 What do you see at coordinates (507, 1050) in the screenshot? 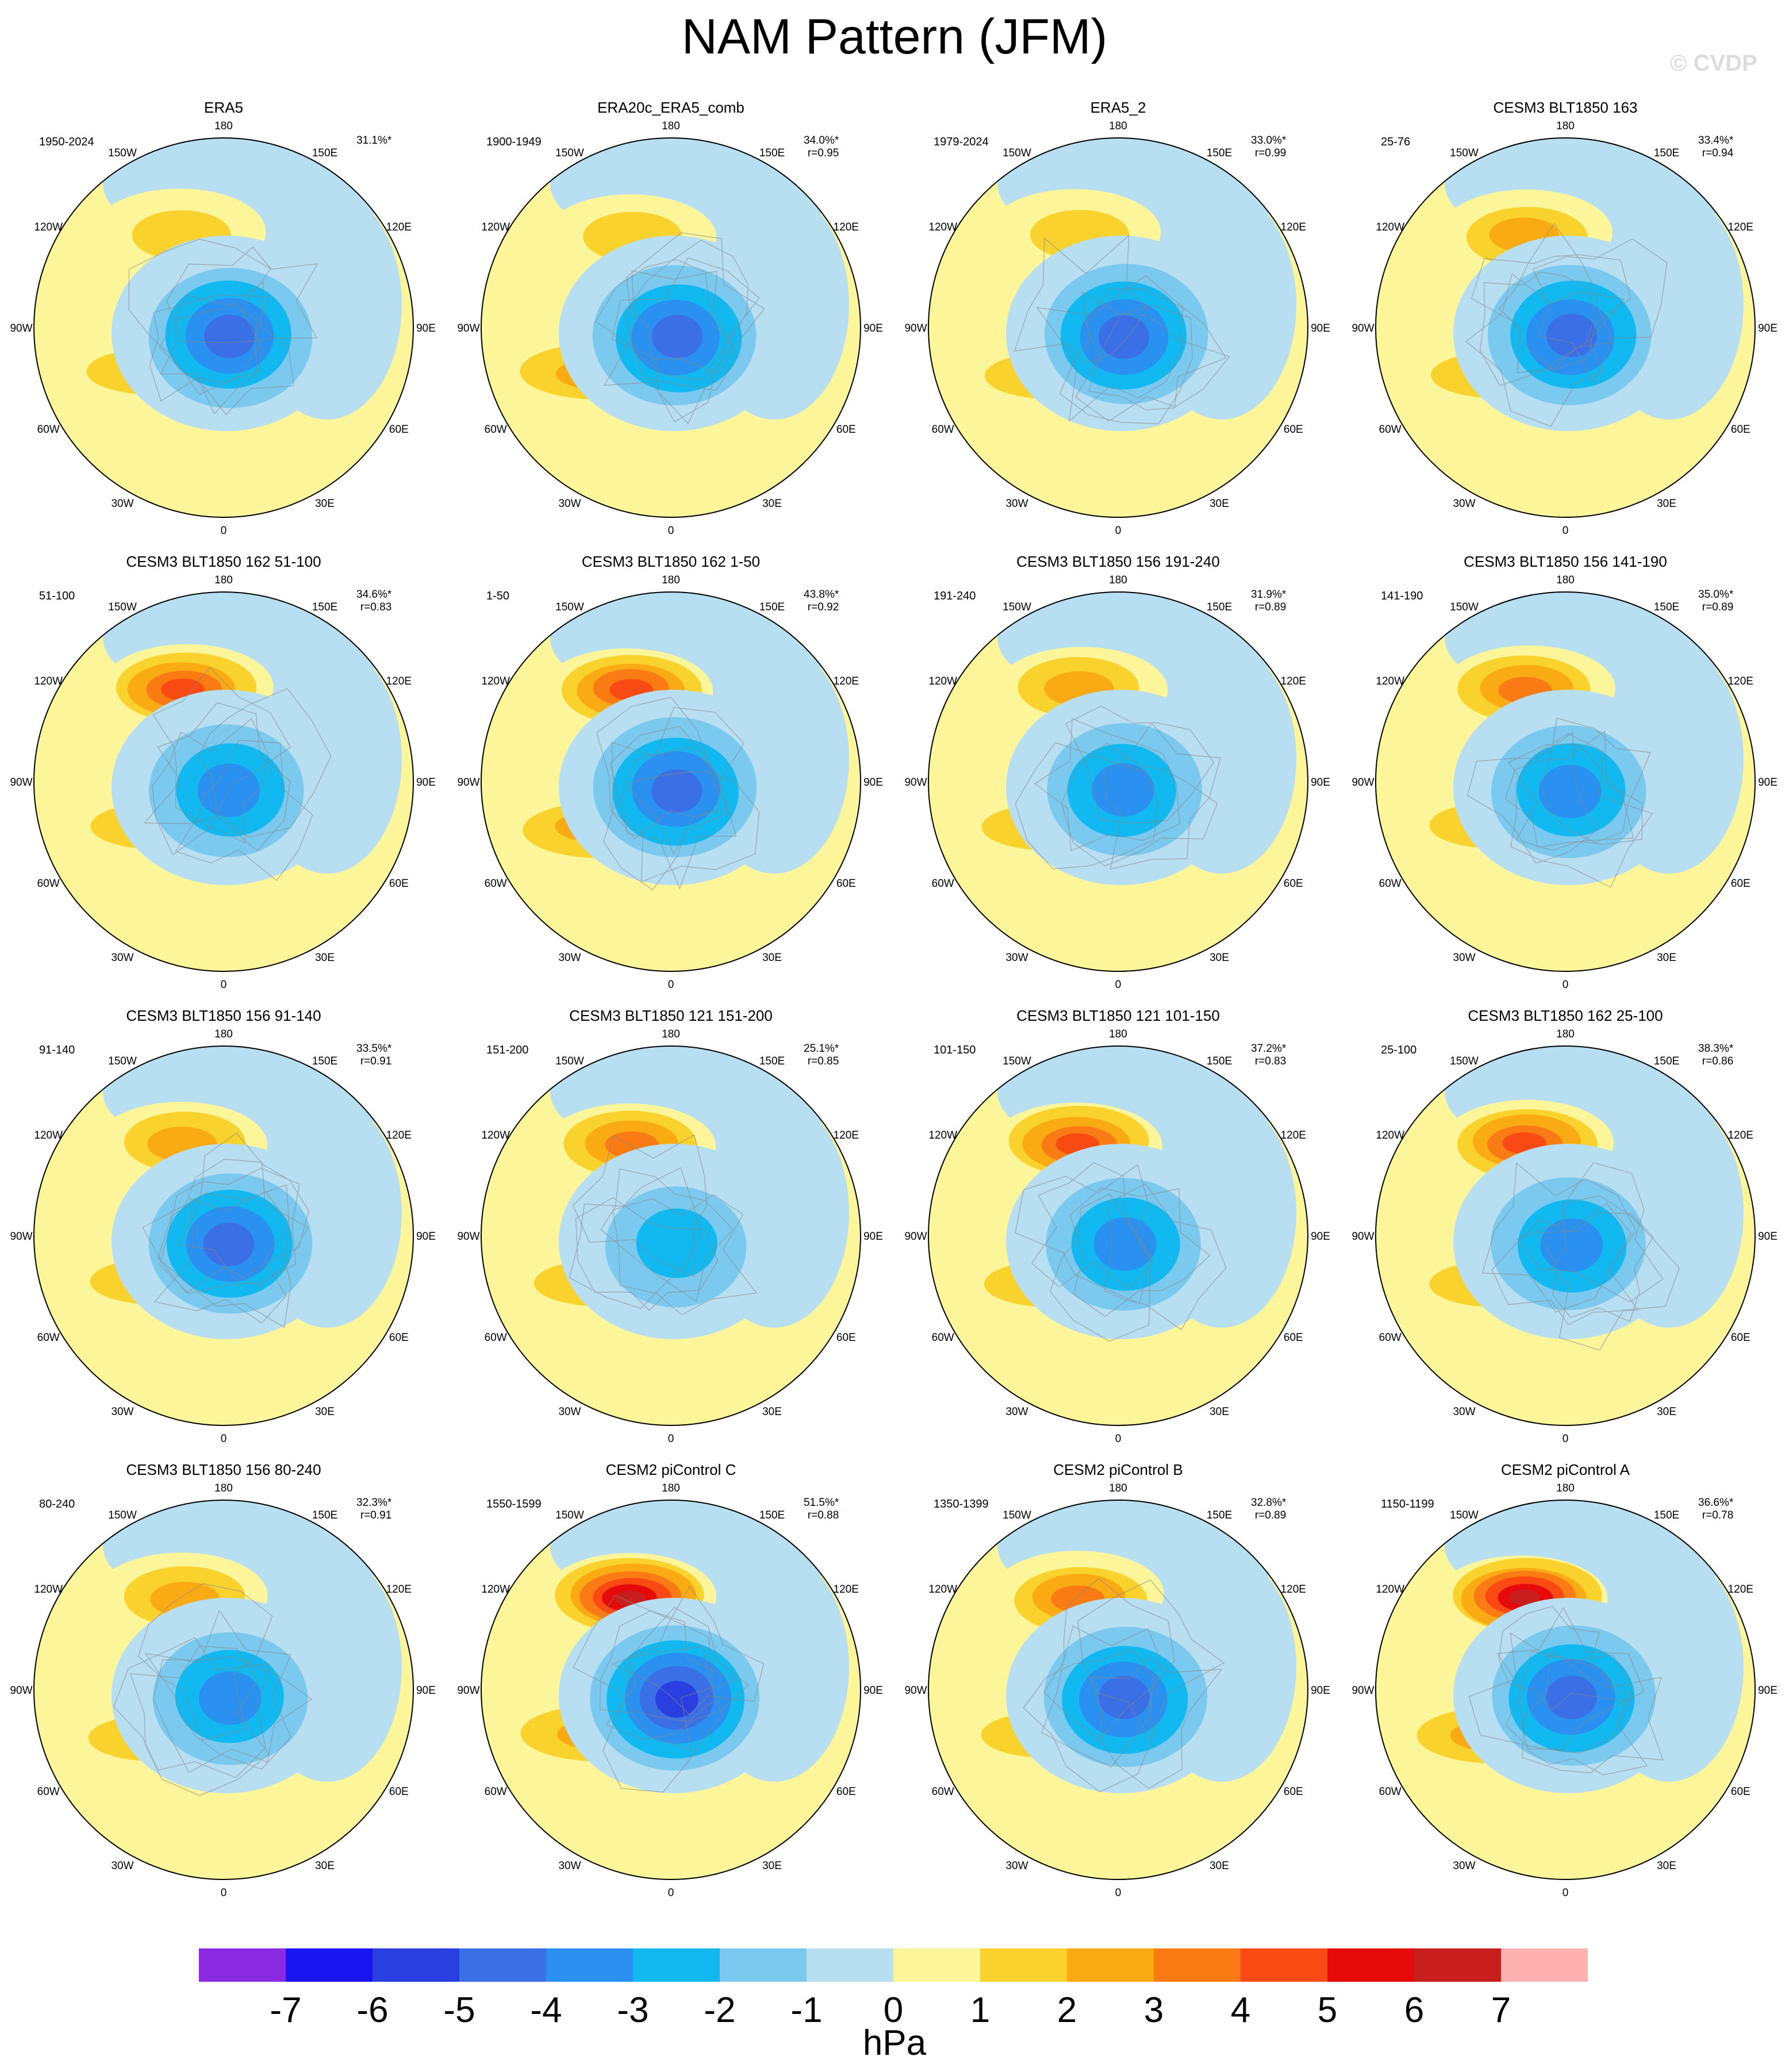
I see `panel-years: 151-200` at bounding box center [507, 1050].